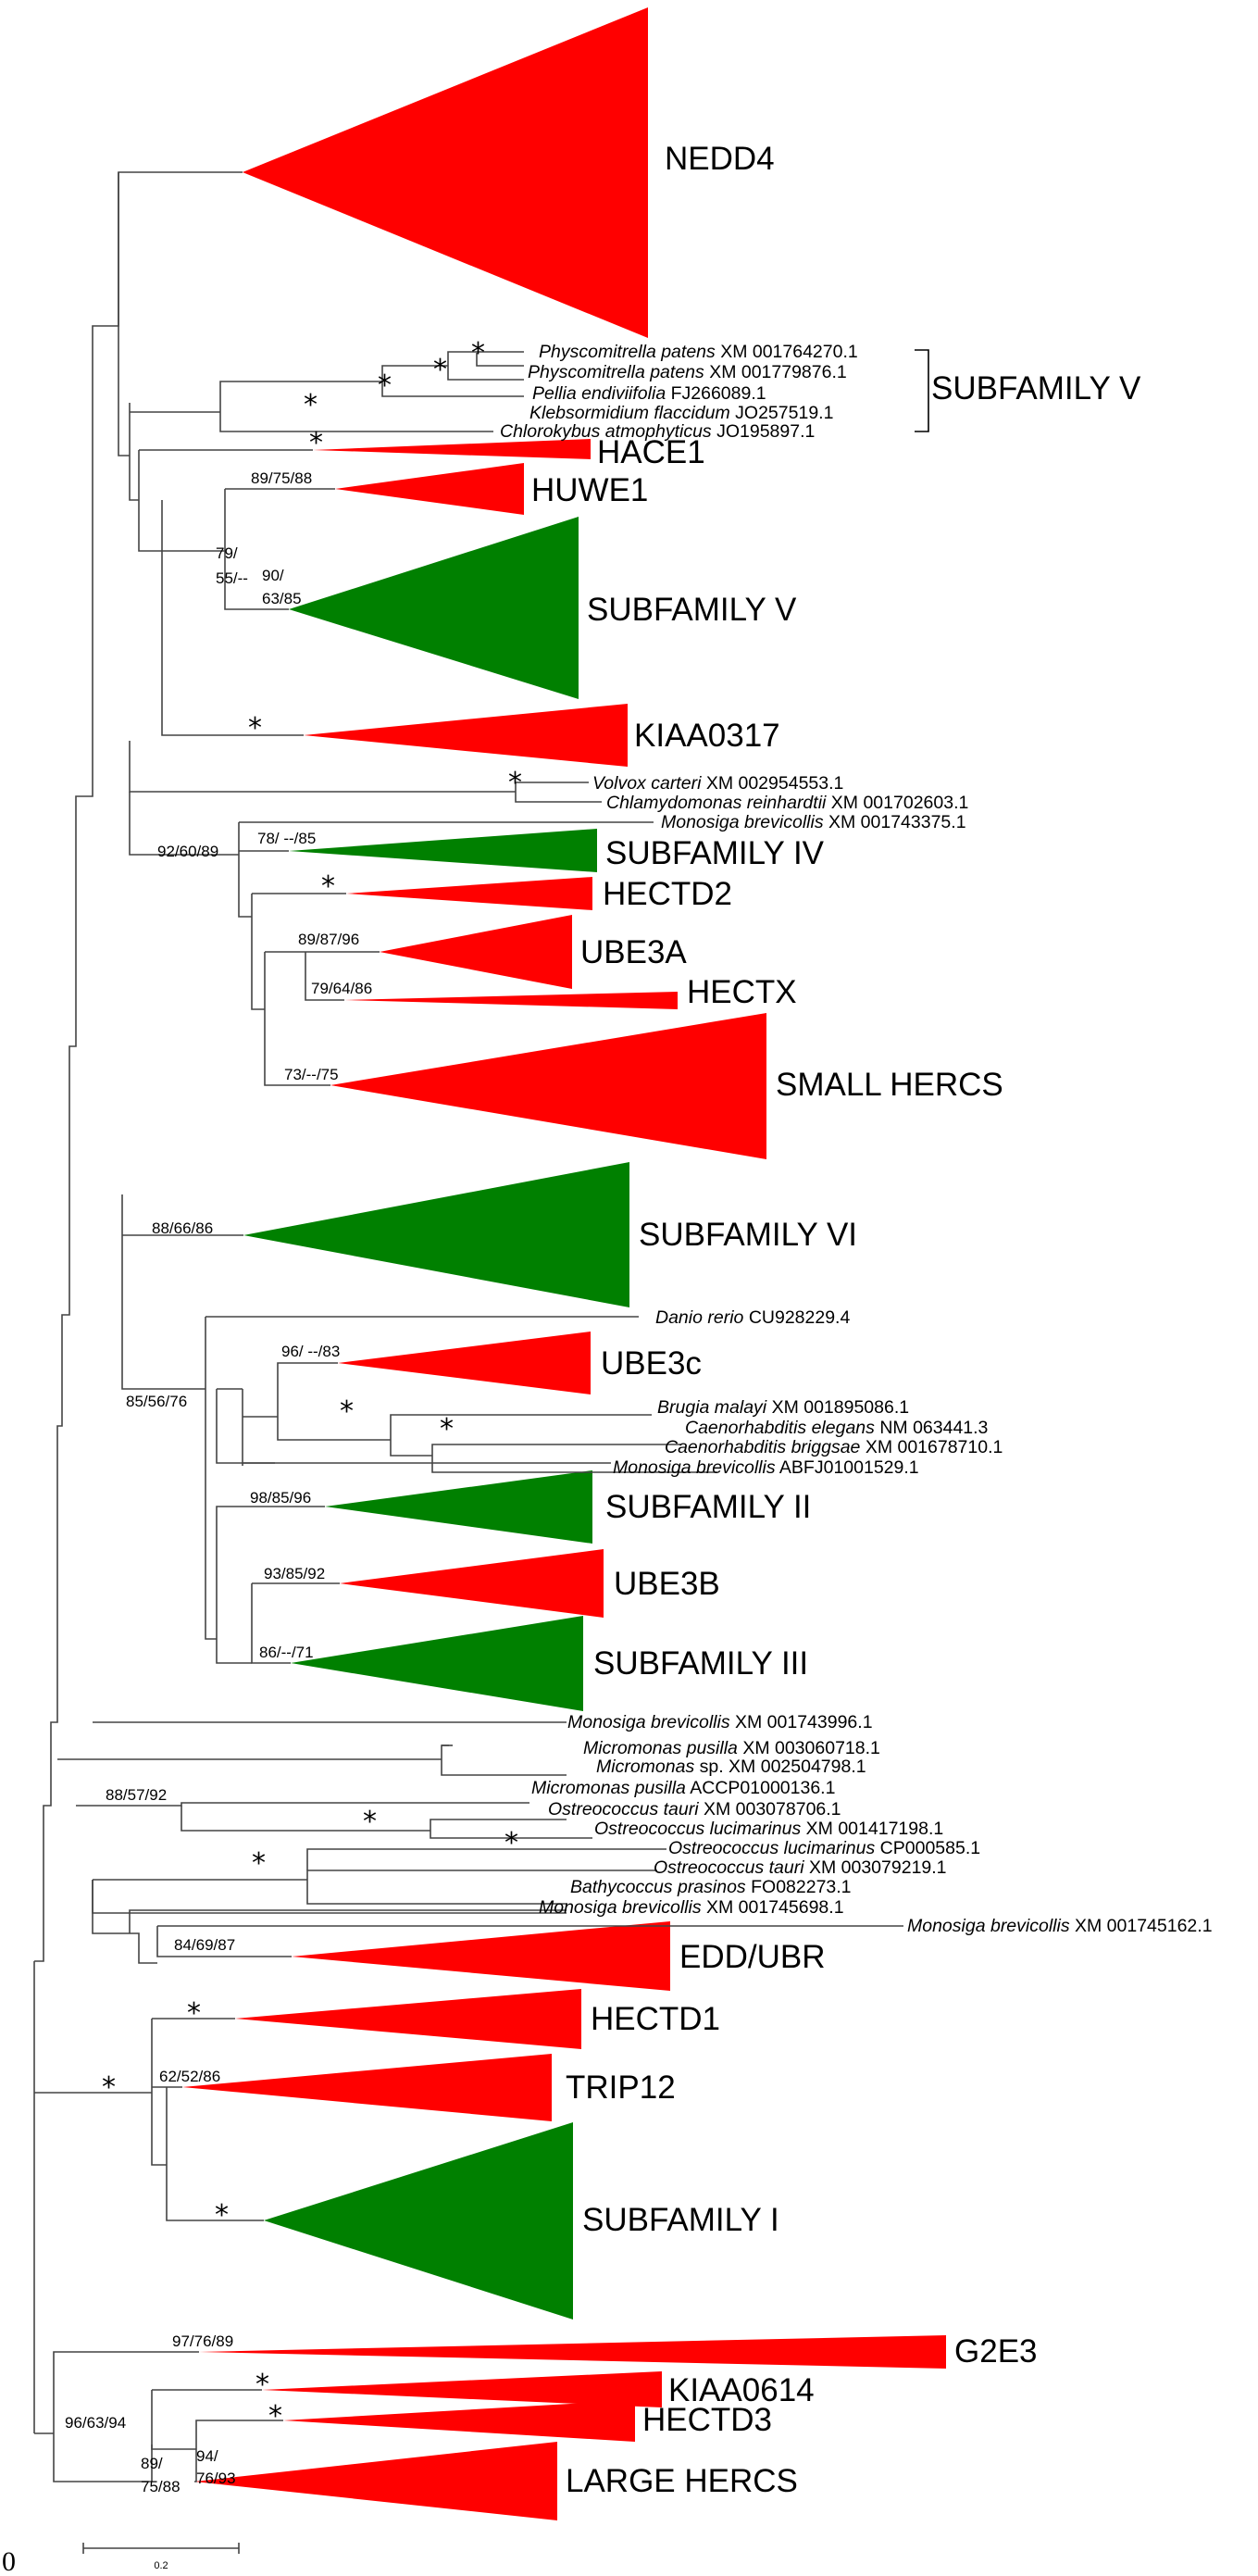 Image resolution: width=1258 pixels, height=2576 pixels. I want to click on clade-label-subfamily-iii: SUBFAMILY III, so click(700, 1664).